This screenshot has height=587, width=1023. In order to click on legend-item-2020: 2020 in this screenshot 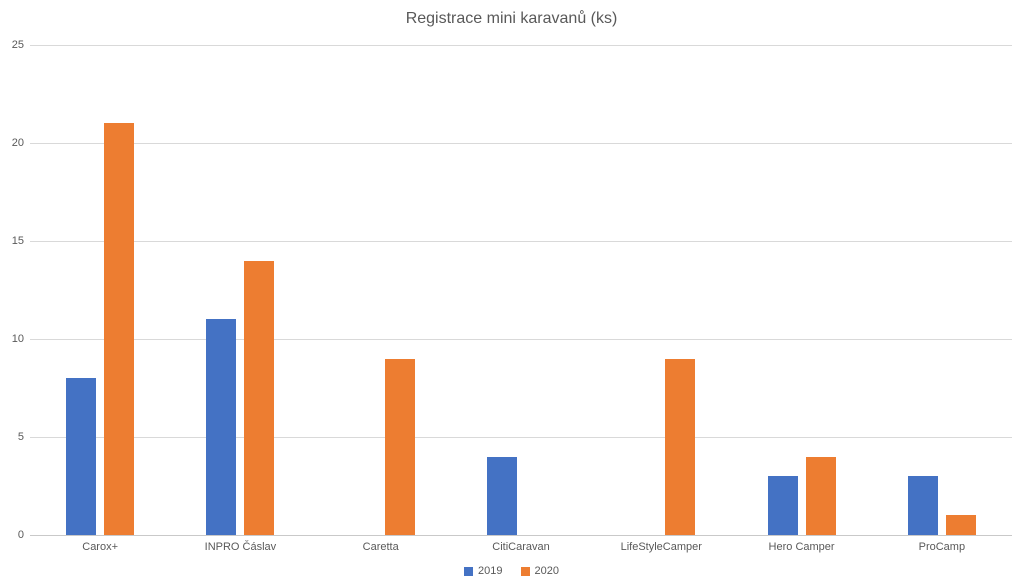, I will do `click(539, 571)`.